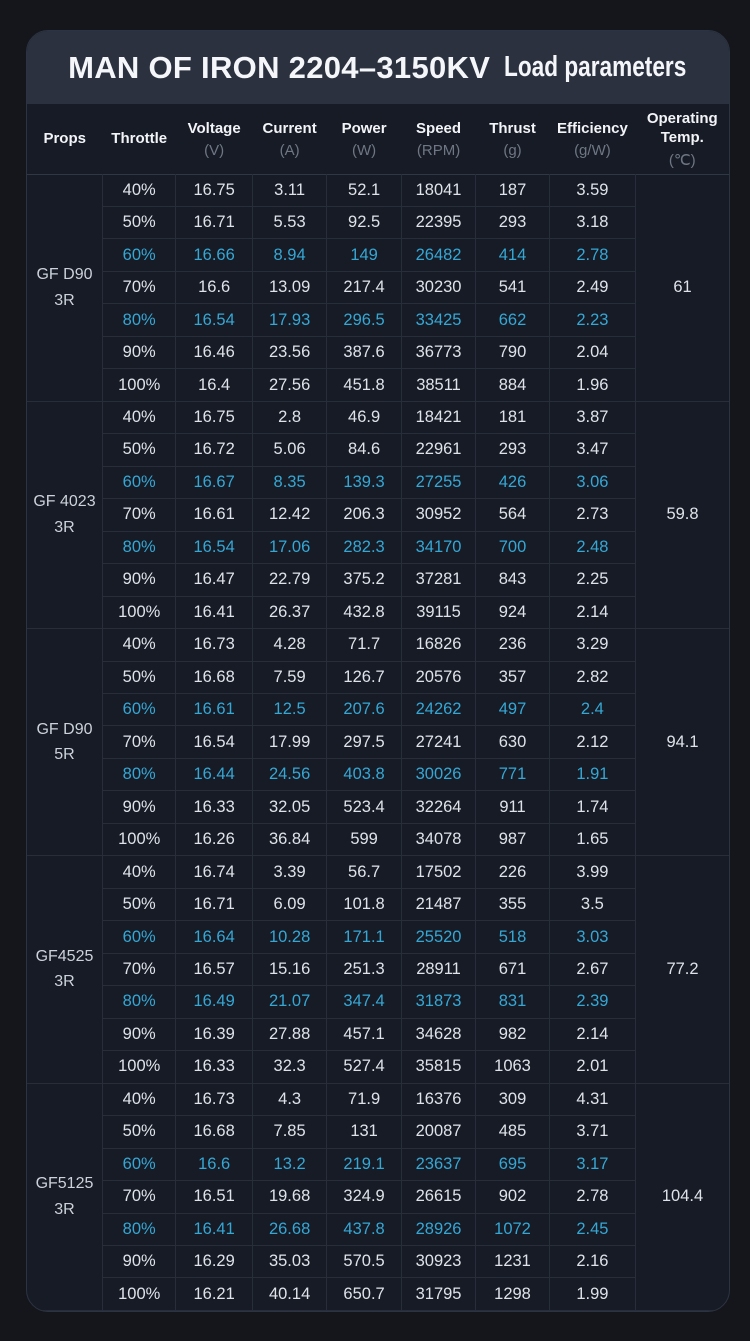 Image resolution: width=750 pixels, height=1341 pixels. Describe the element at coordinates (592, 742) in the screenshot. I see `efficiency-cell: 2.12` at that location.